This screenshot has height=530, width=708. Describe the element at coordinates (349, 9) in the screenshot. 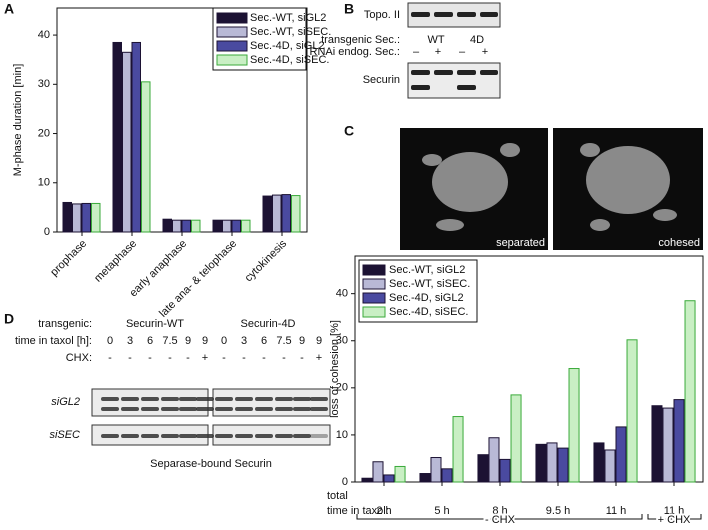

I see `panel-label: B` at that location.